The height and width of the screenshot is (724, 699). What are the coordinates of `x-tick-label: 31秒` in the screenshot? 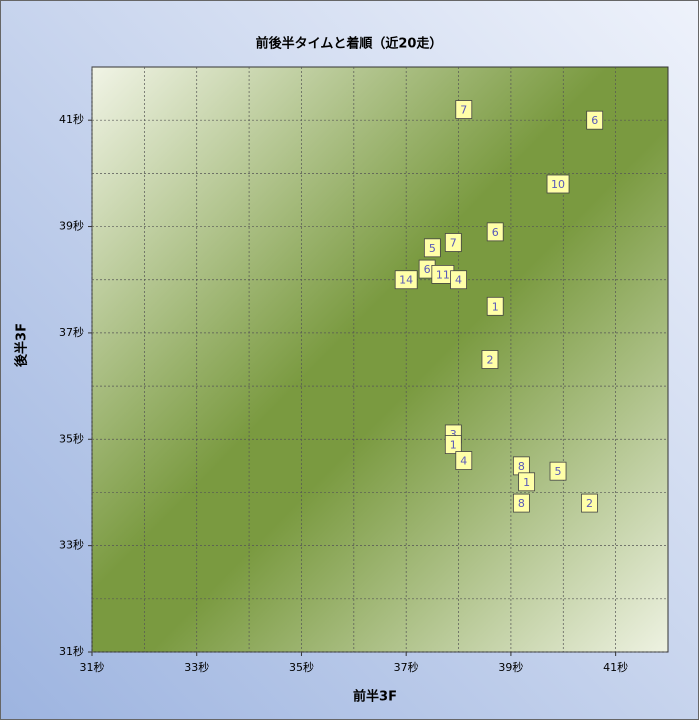 It's located at (92, 667).